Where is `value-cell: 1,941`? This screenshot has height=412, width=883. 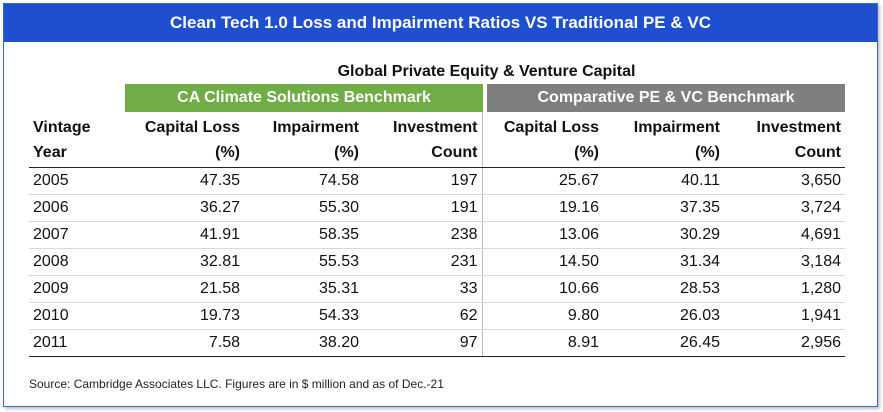
value-cell: 1,941 is located at coordinates (784, 316).